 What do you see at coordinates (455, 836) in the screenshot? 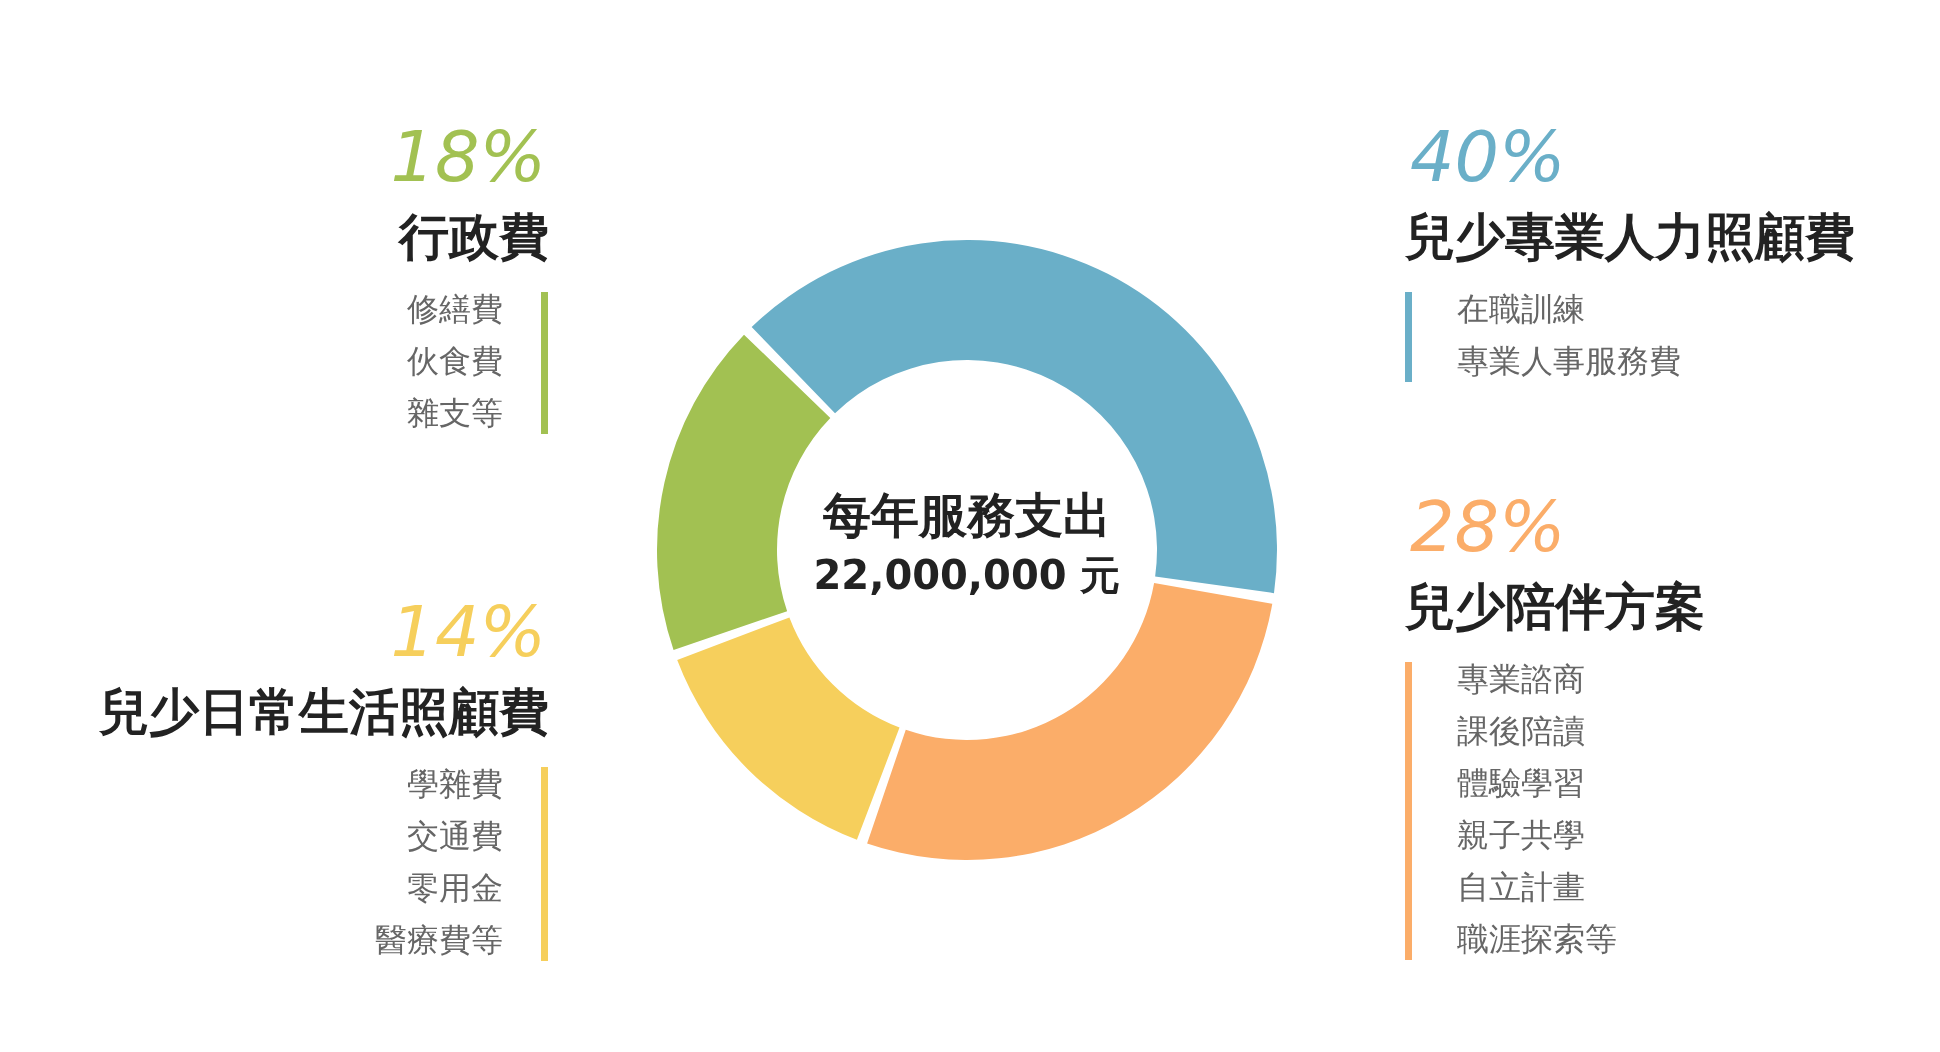
I see `text: 交通費` at bounding box center [455, 836].